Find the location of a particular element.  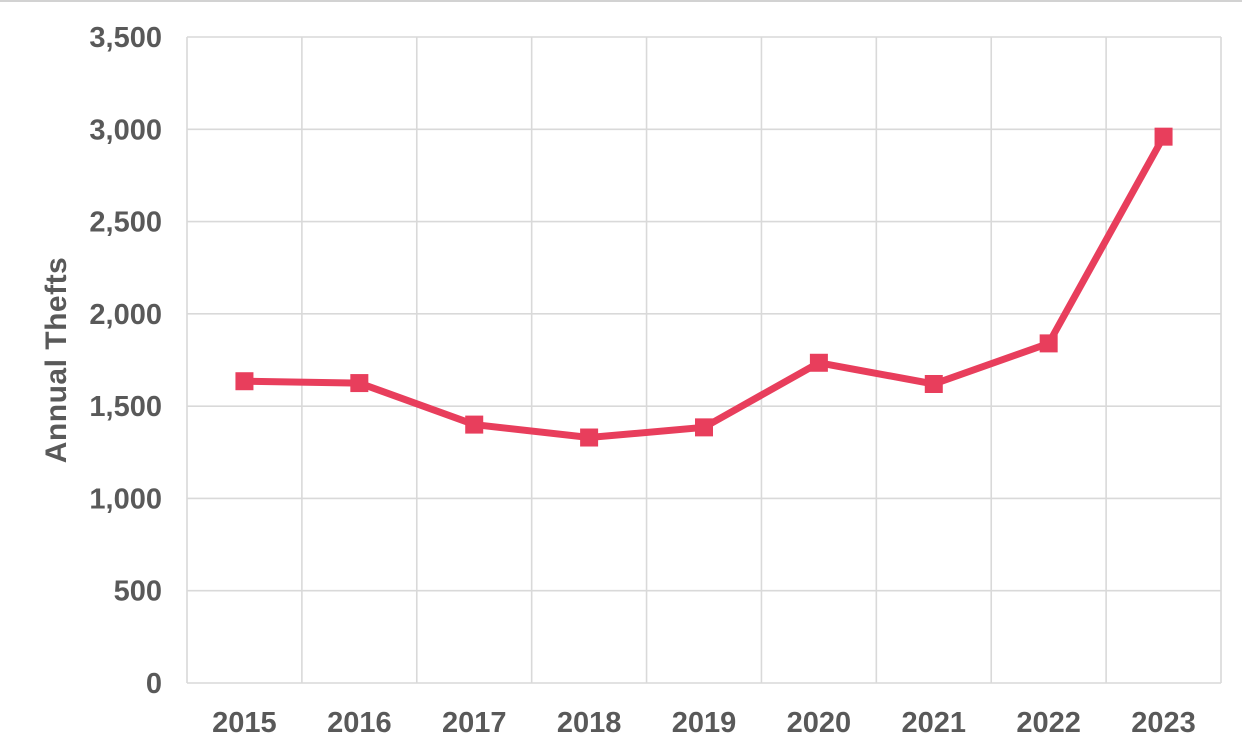

x-tick-label: 2022 is located at coordinates (1048, 723).